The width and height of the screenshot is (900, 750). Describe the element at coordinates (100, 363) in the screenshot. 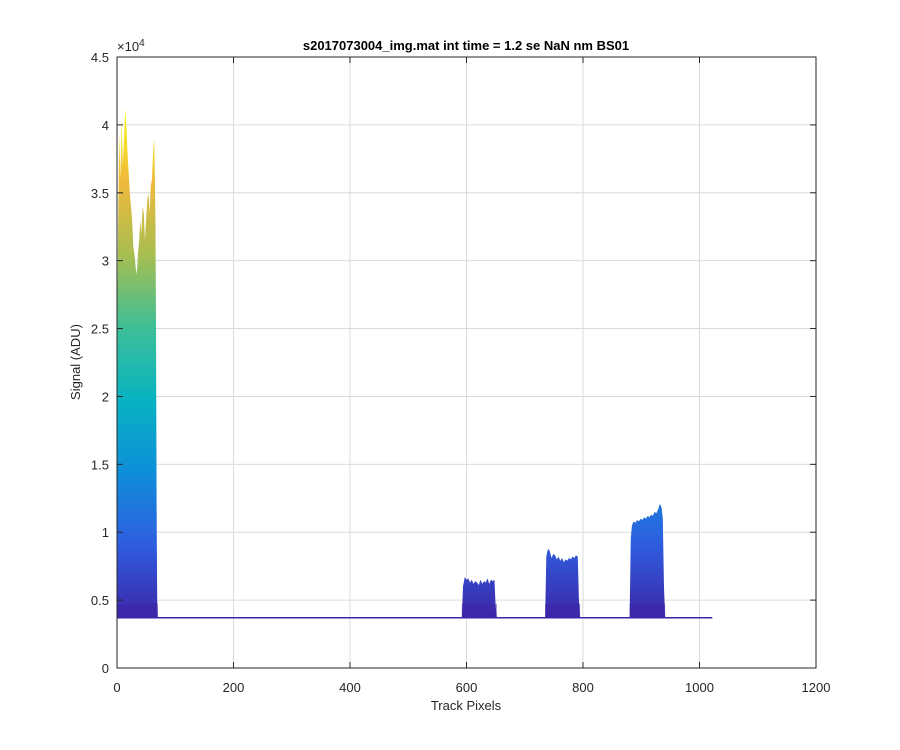

I see `y-tick-labels: 0 0.5 1 1.5 2 2.5 3 3.5 4 4.5` at that location.